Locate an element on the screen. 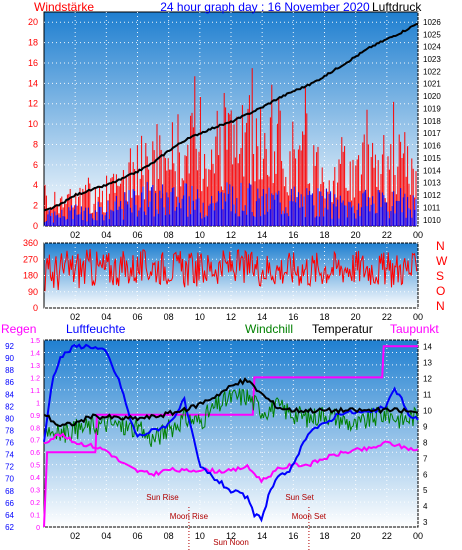 The height and width of the screenshot is (550, 462). y-tick-label-wind: 16 is located at coordinates (33, 63).